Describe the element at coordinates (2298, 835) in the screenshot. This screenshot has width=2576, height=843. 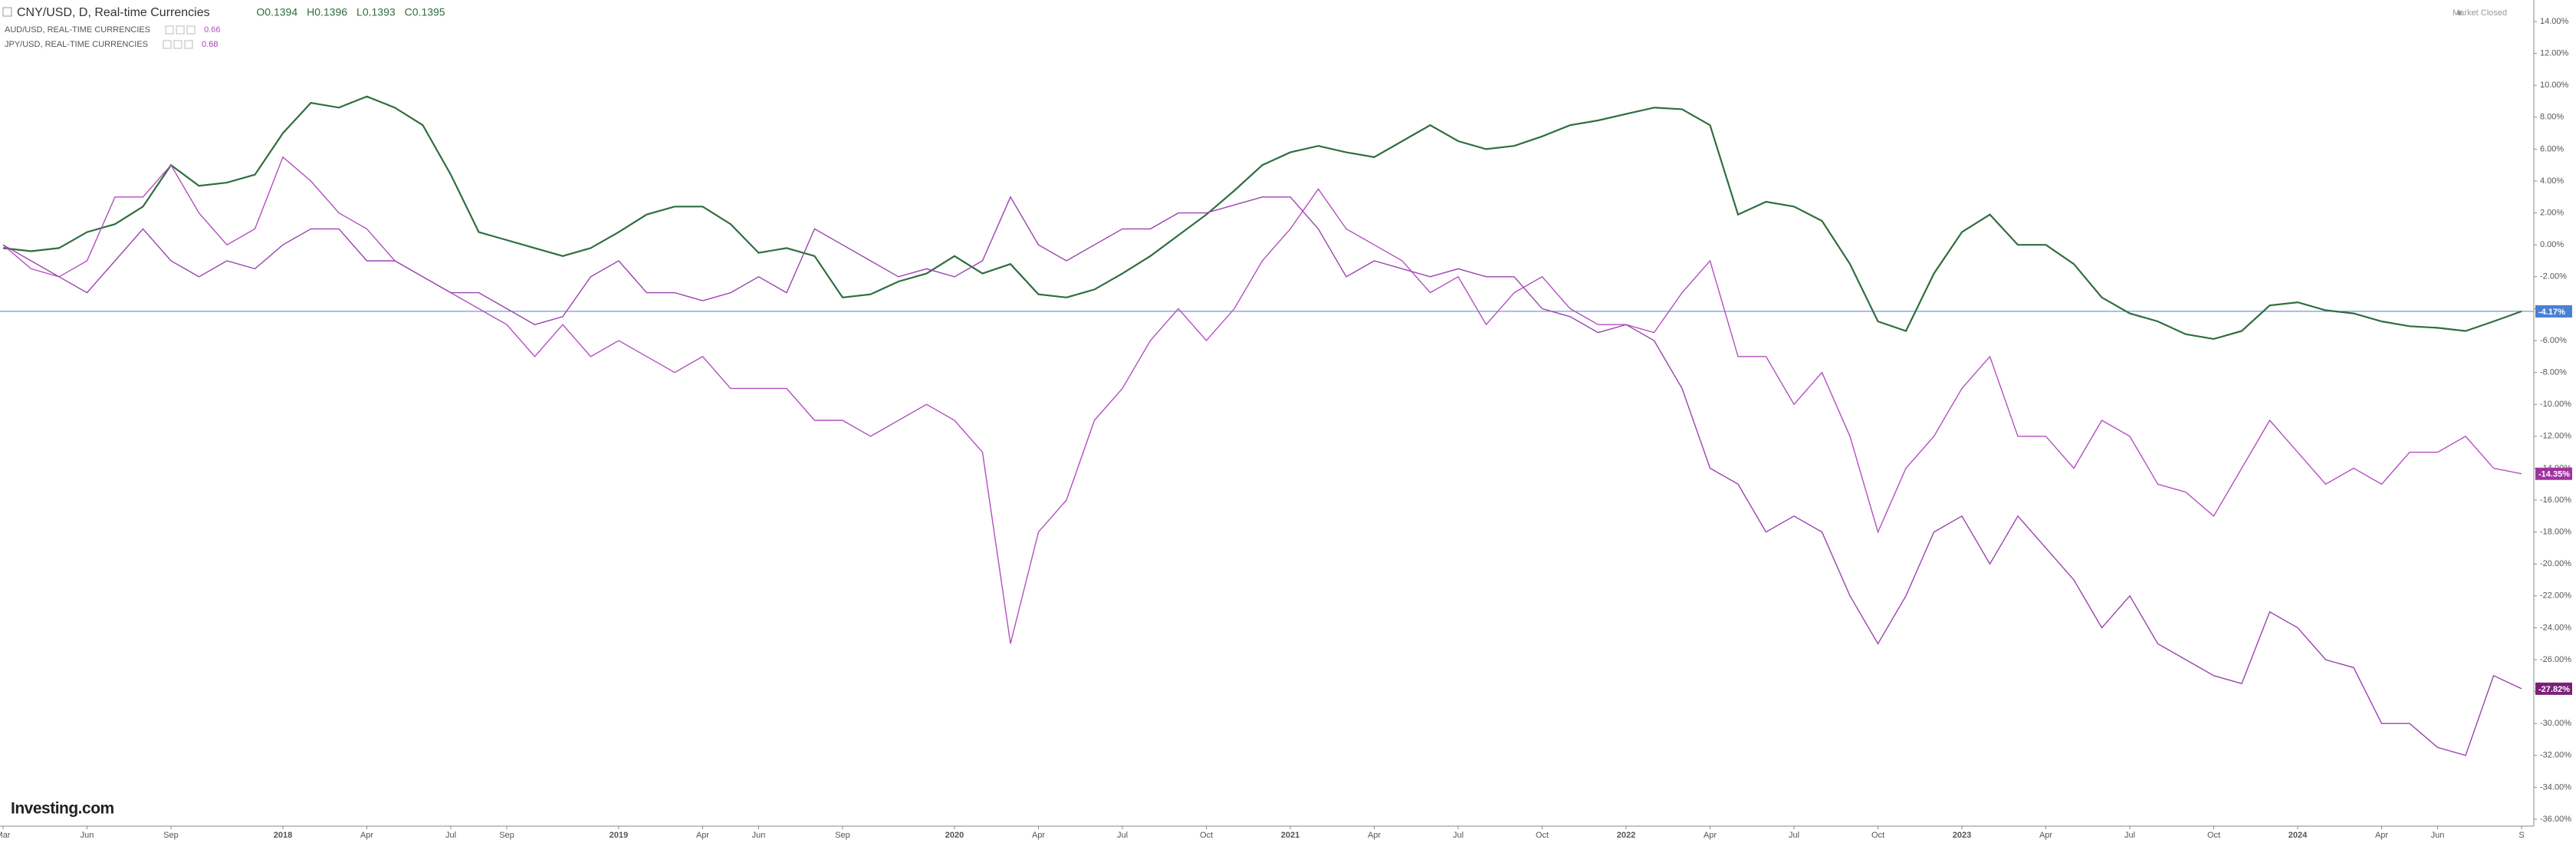
I see `x-tick-label: 2024` at that location.